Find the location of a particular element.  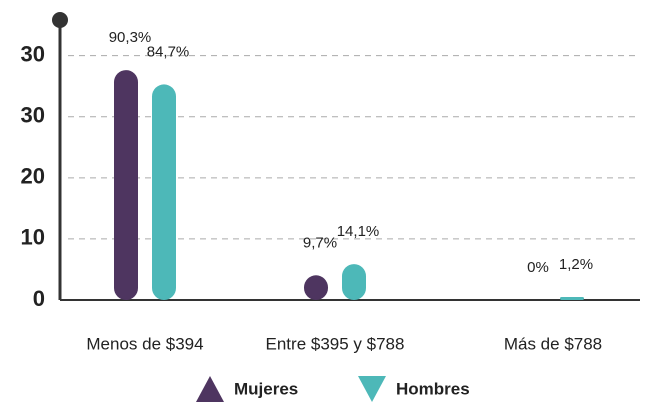

data-label: 0% is located at coordinates (538, 267).